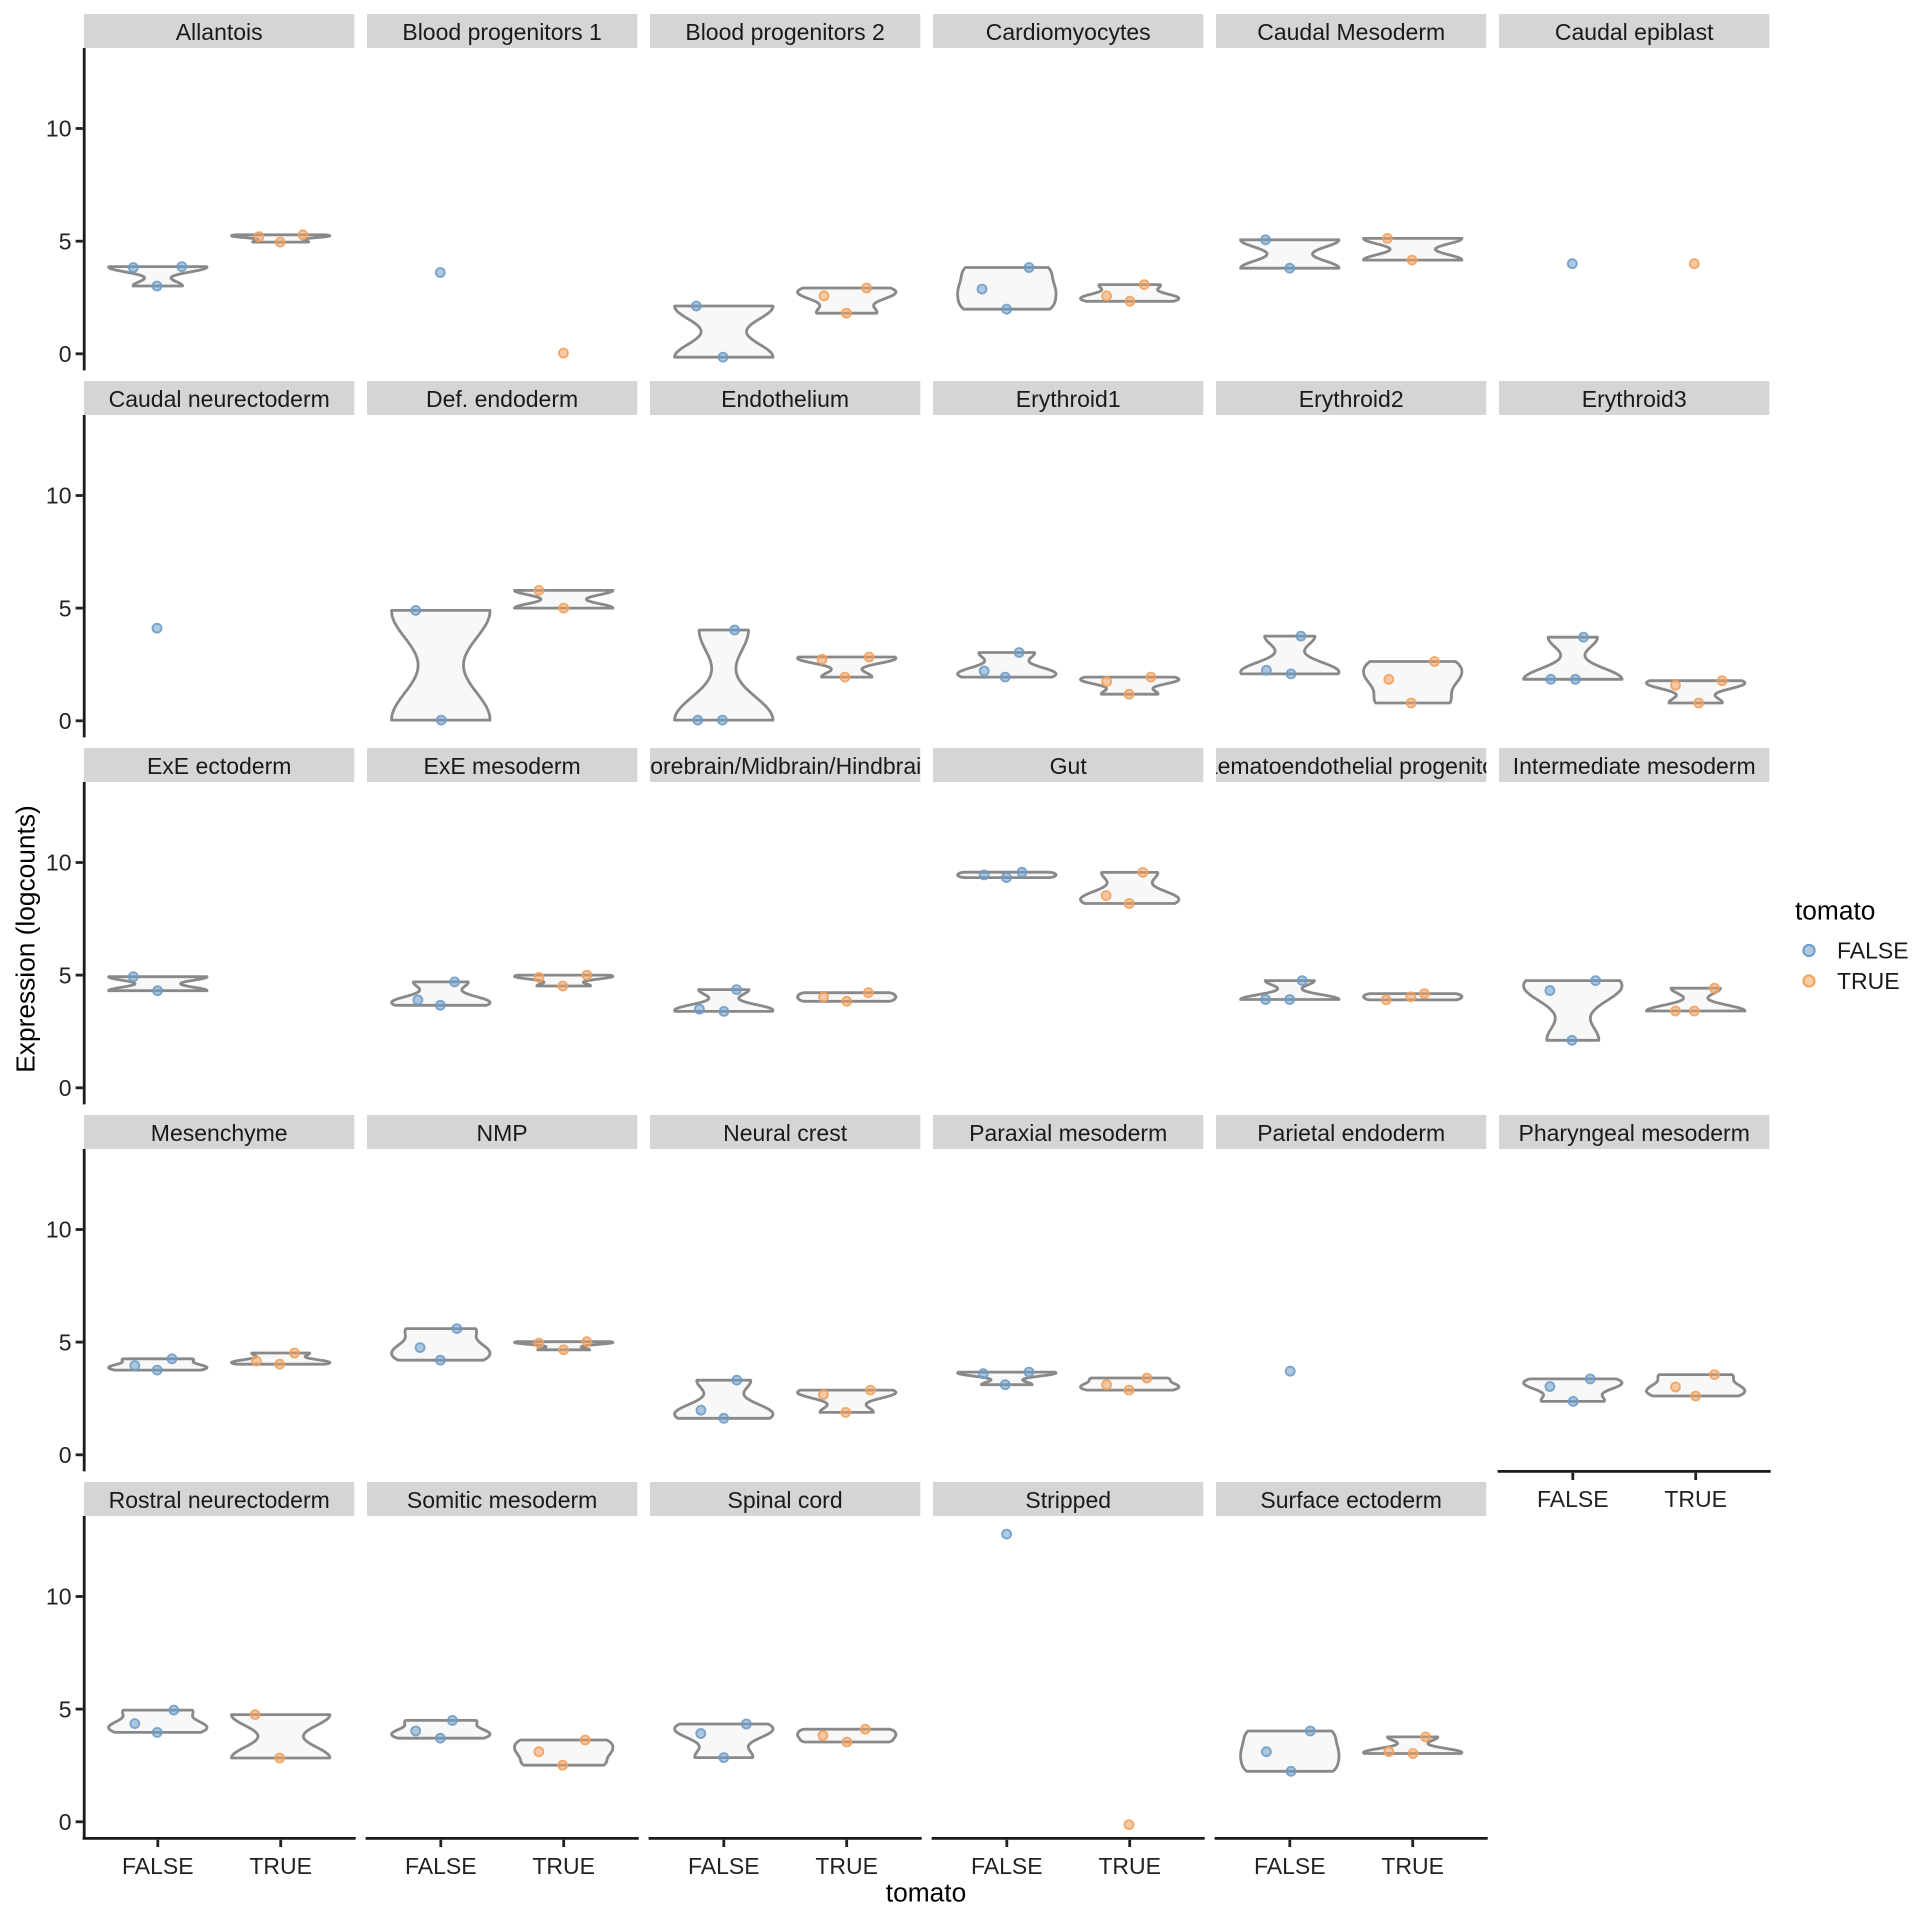 Image resolution: width=1920 pixels, height=1925 pixels. I want to click on svg-text: Intermediate mesoderm, so click(1634, 766).